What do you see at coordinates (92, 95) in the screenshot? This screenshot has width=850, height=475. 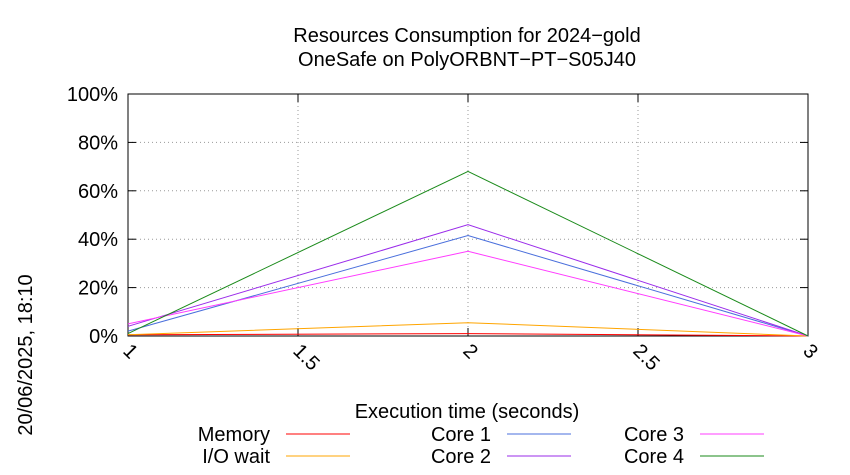 I see `y-tick-label: 100%` at bounding box center [92, 95].